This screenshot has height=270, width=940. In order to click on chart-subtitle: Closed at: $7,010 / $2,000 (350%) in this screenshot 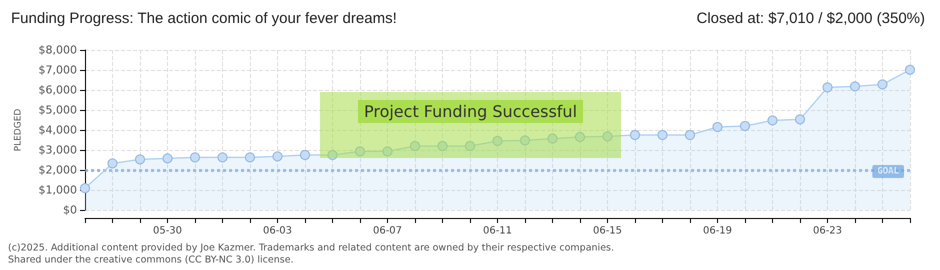, I will do `click(811, 18)`.